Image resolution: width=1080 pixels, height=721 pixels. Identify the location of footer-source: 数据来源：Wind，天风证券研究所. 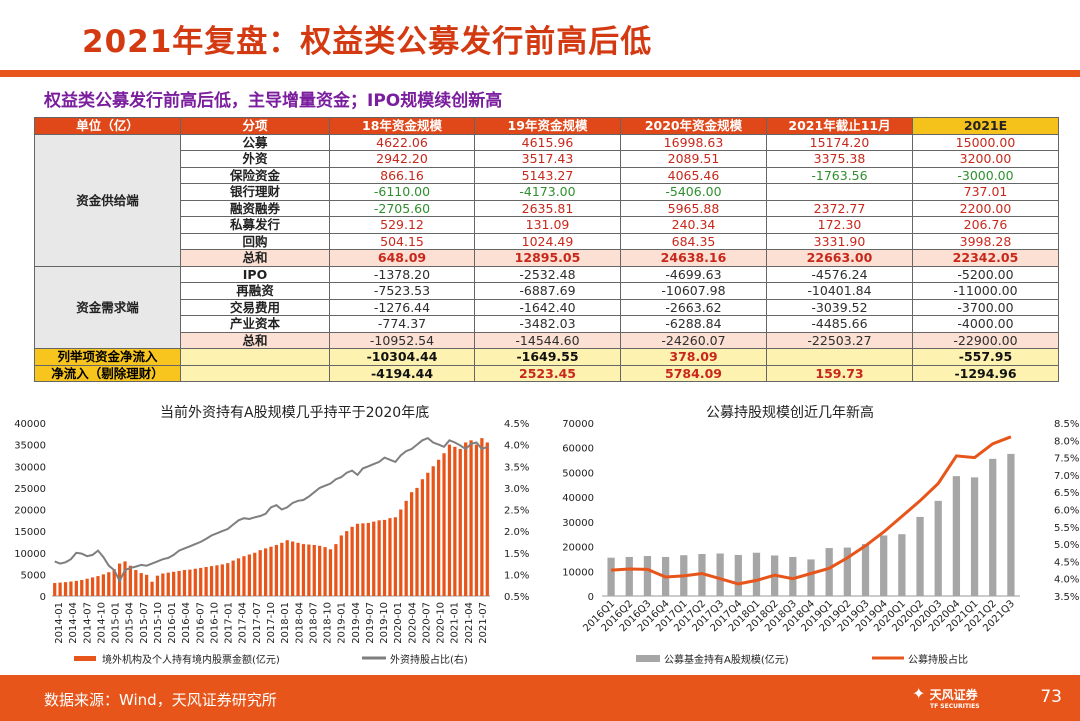
(160, 700).